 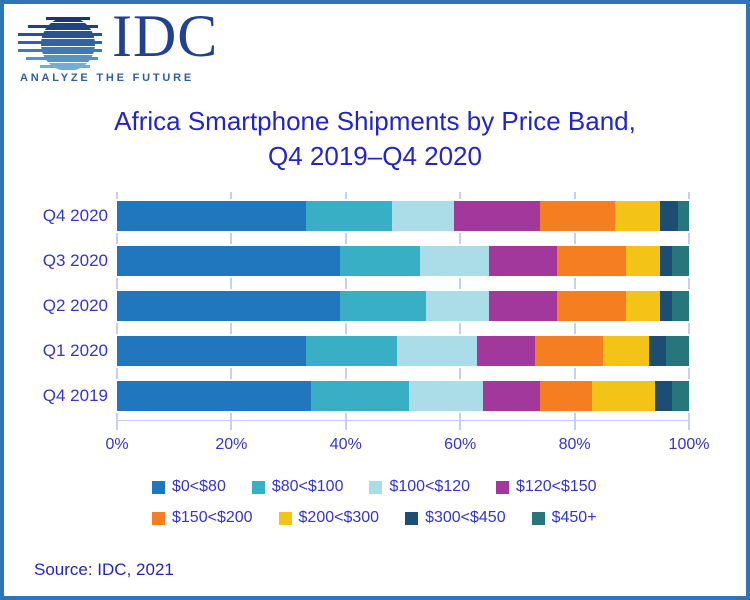 I want to click on idc-wordmark: IDC, so click(x=165, y=36).